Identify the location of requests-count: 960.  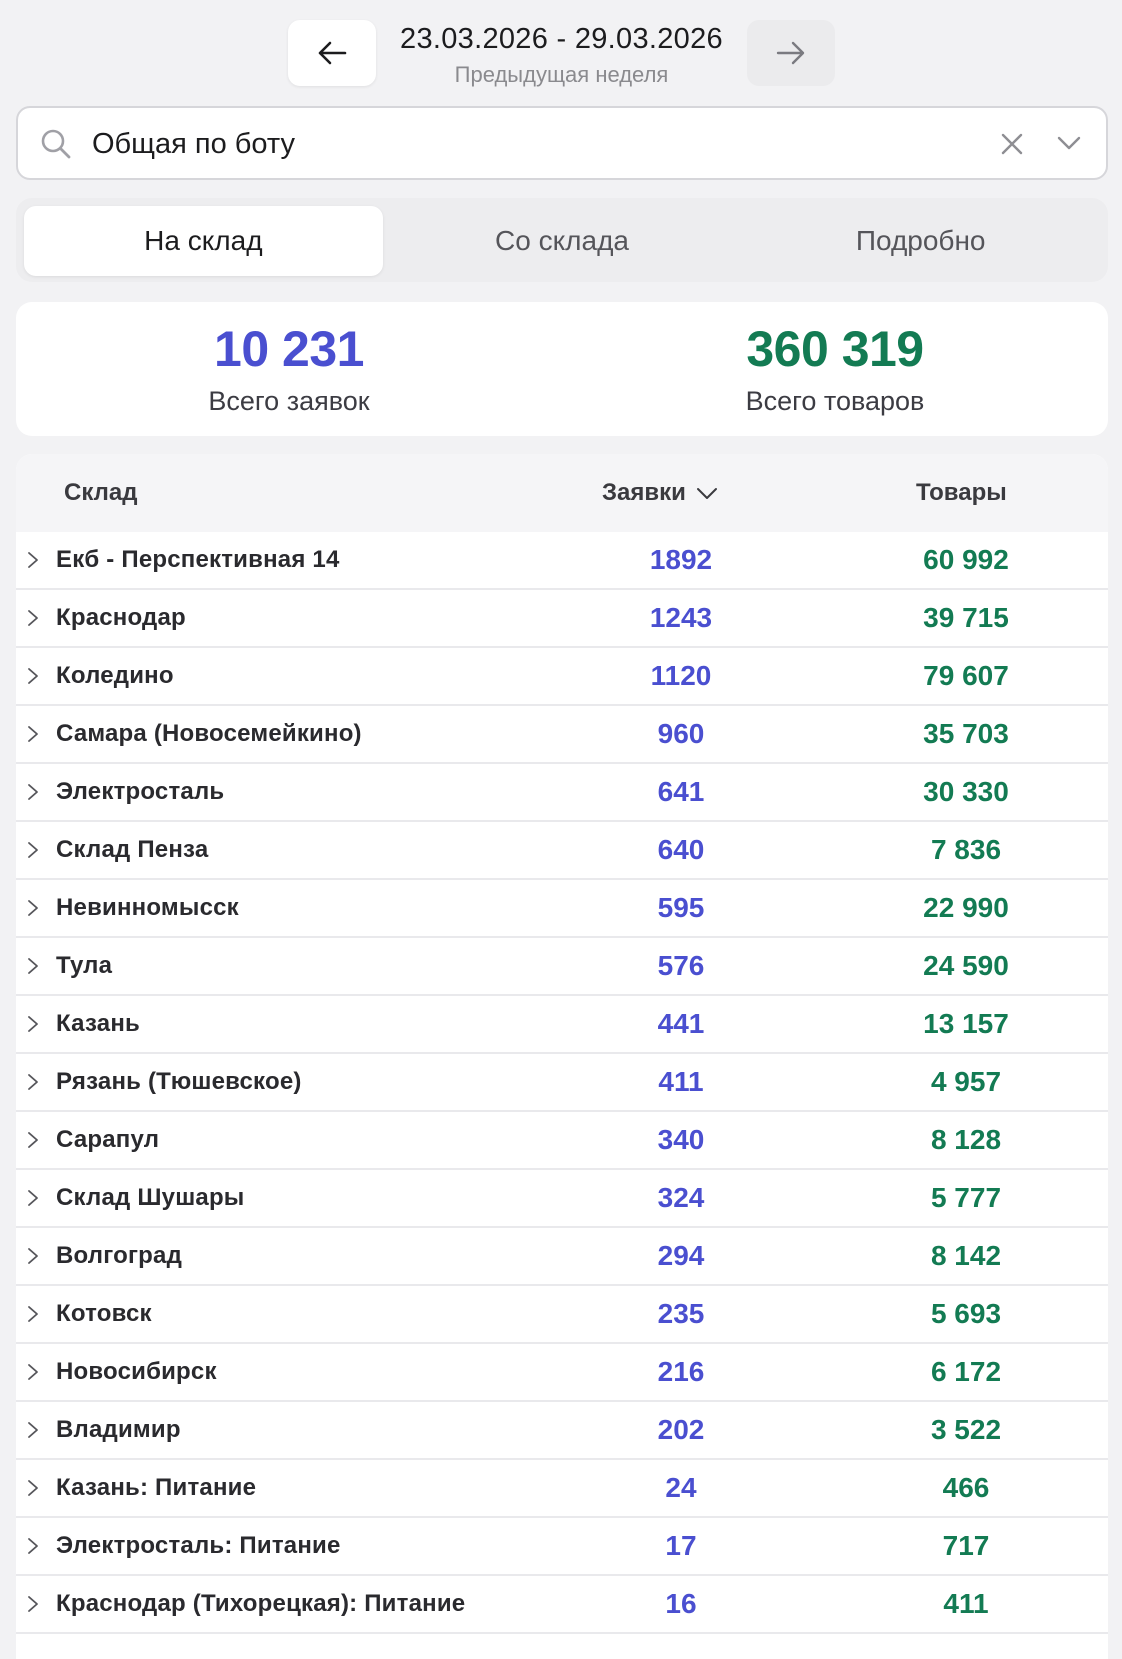
(681, 733).